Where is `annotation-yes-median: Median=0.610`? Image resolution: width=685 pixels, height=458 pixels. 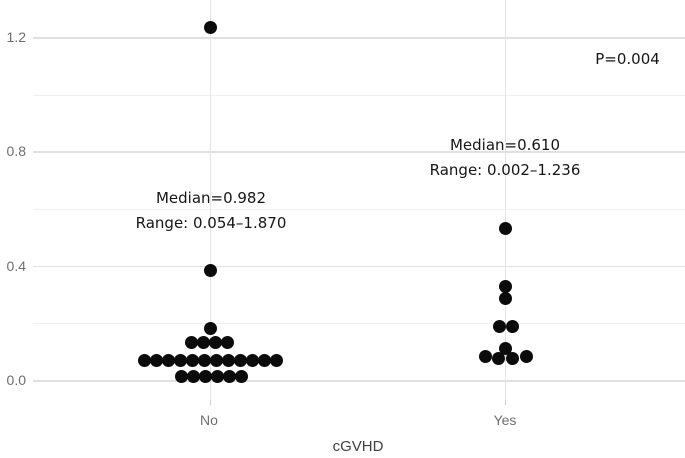 annotation-yes-median: Median=0.610 is located at coordinates (505, 145).